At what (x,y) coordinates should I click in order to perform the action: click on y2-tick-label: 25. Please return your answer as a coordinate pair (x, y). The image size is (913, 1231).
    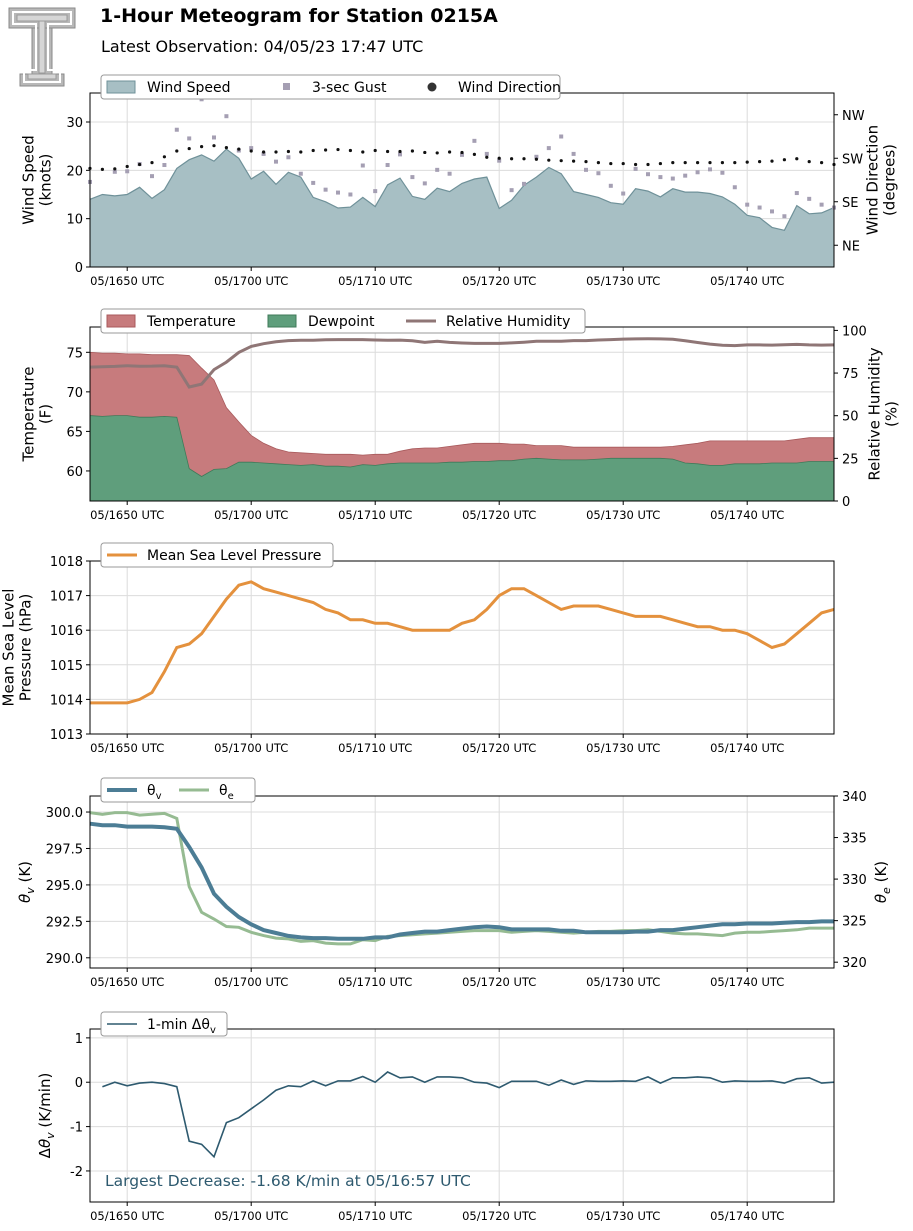
    Looking at the image, I should click on (850, 459).